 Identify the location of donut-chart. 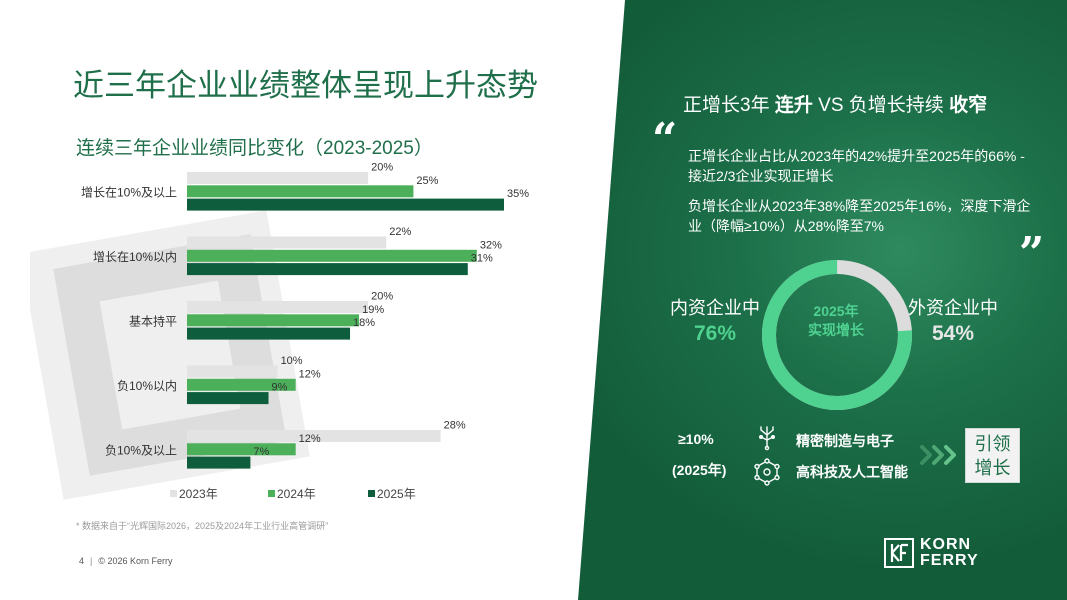
(837, 335).